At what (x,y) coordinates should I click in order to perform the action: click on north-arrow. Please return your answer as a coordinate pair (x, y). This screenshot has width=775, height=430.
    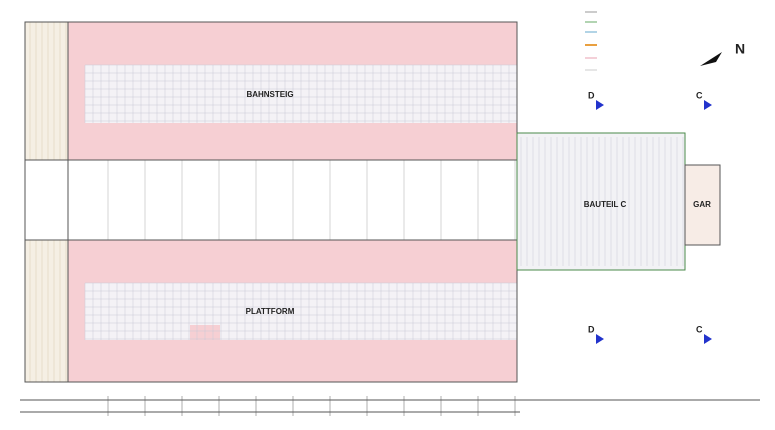
    Looking at the image, I should click on (711, 59).